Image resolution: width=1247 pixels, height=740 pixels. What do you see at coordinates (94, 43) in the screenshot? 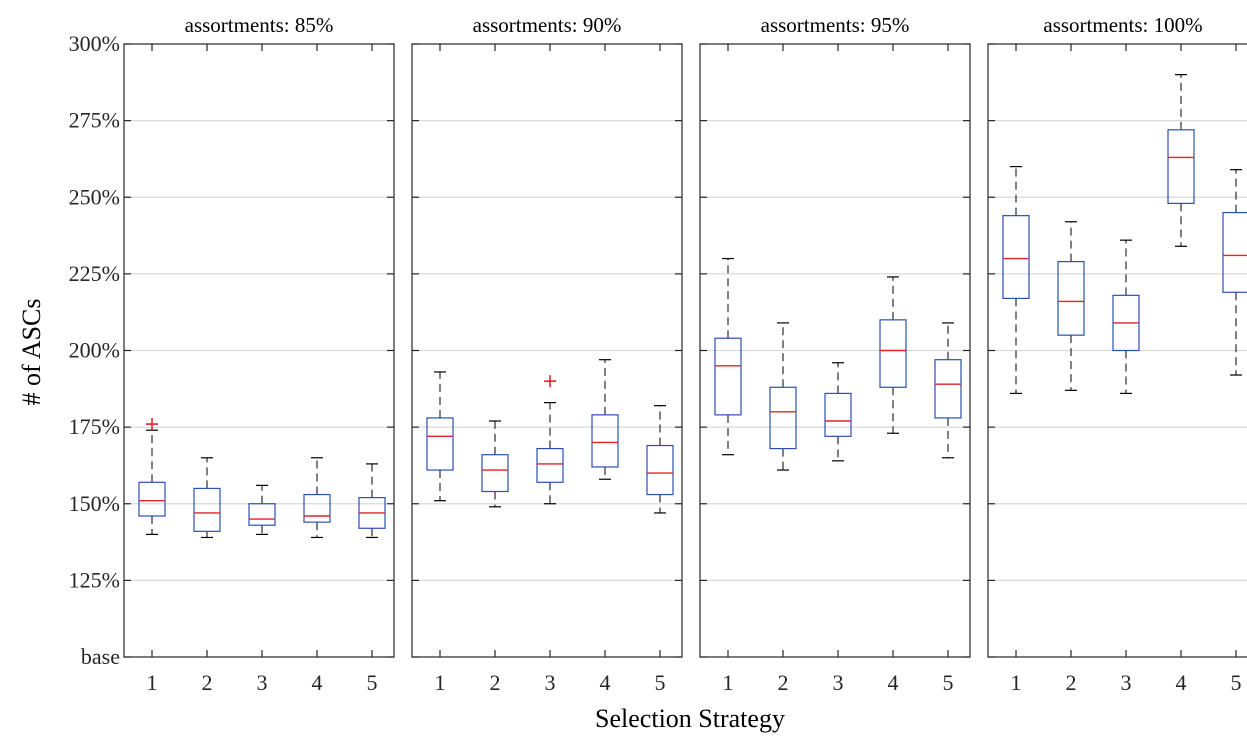
I see `y-tick-label: 300%` at bounding box center [94, 43].